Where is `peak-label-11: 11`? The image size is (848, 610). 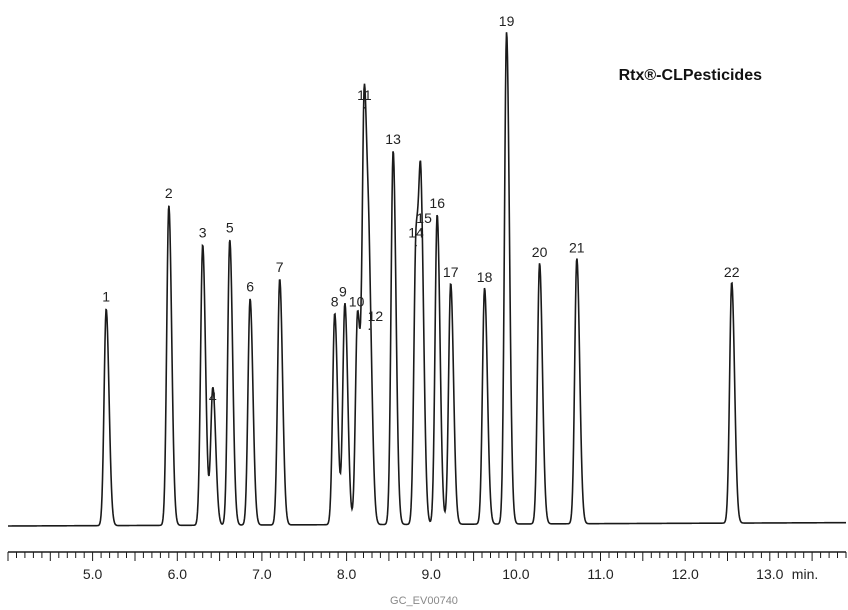
peak-label-11: 11 is located at coordinates (364, 95).